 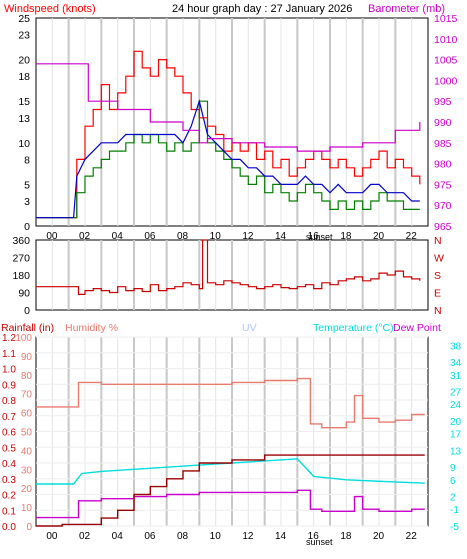 I want to click on baro-y-tick: 990, so click(x=443, y=123).